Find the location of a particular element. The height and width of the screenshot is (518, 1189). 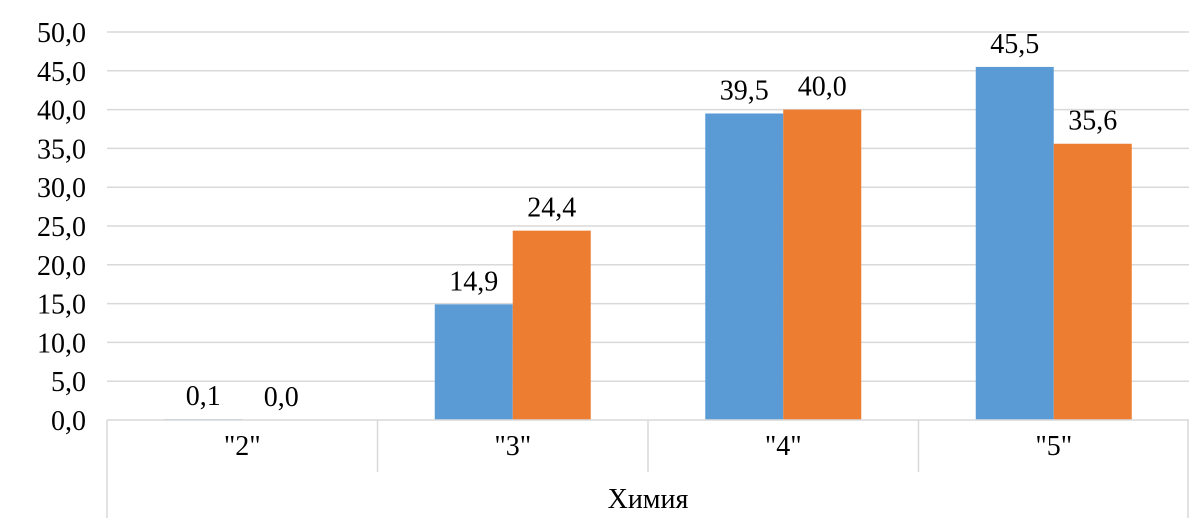

bar-value-label: 24,4 is located at coordinates (551, 208).